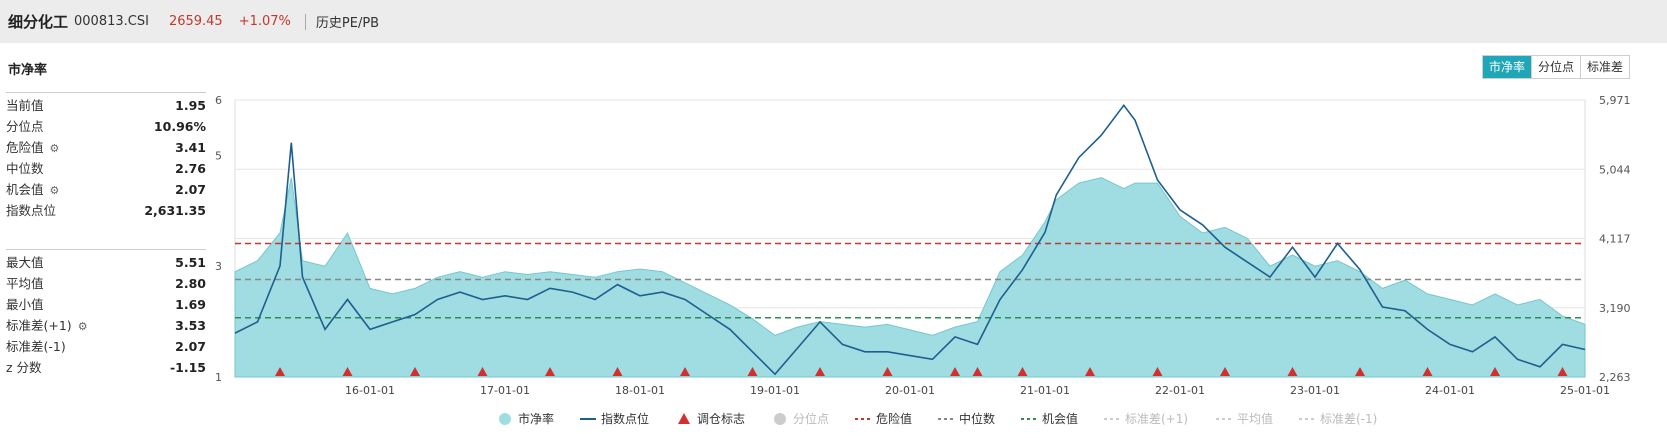 The image size is (1667, 438). Describe the element at coordinates (625, 418) in the screenshot. I see `legend-label: 指数点位` at that location.